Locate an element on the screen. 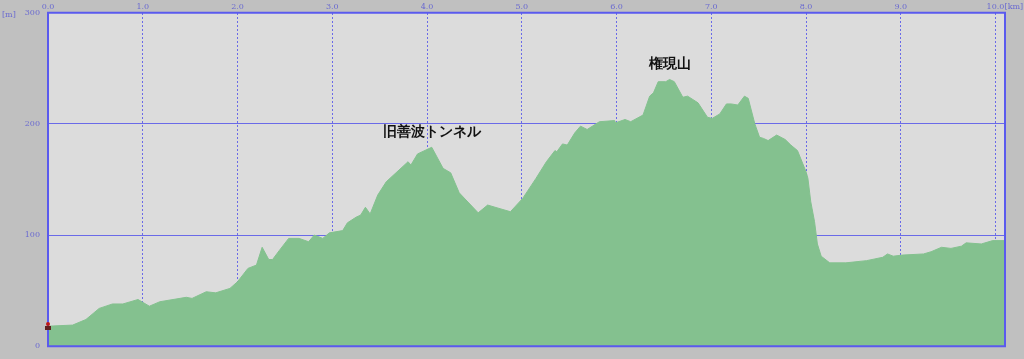 Image resolution: width=1024 pixels, height=359 pixels. x-tick-label: 3.0 is located at coordinates (332, 7).